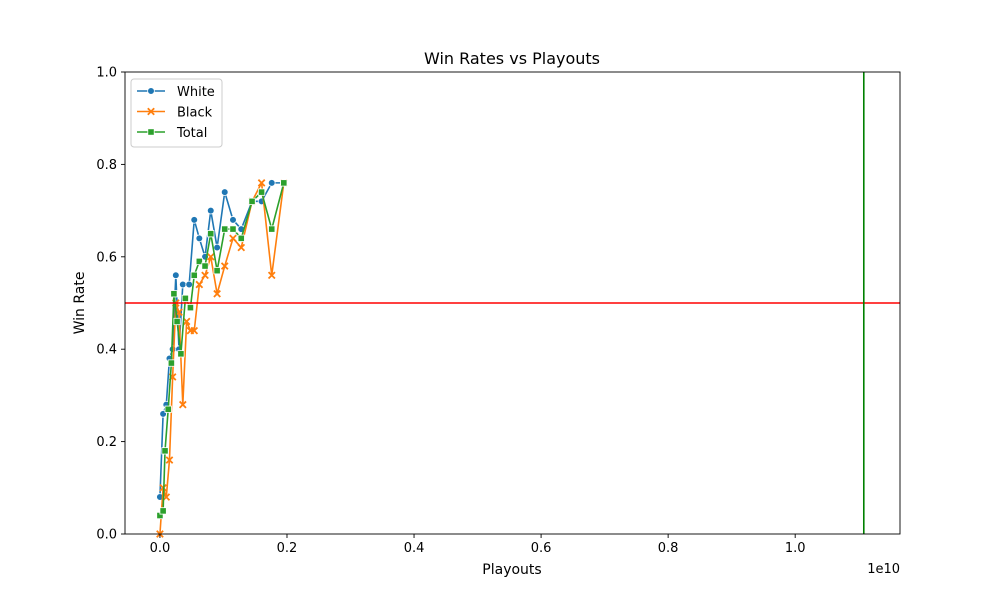 The image size is (1000, 600). I want to click on x-offset-label: 1e10, so click(883, 569).